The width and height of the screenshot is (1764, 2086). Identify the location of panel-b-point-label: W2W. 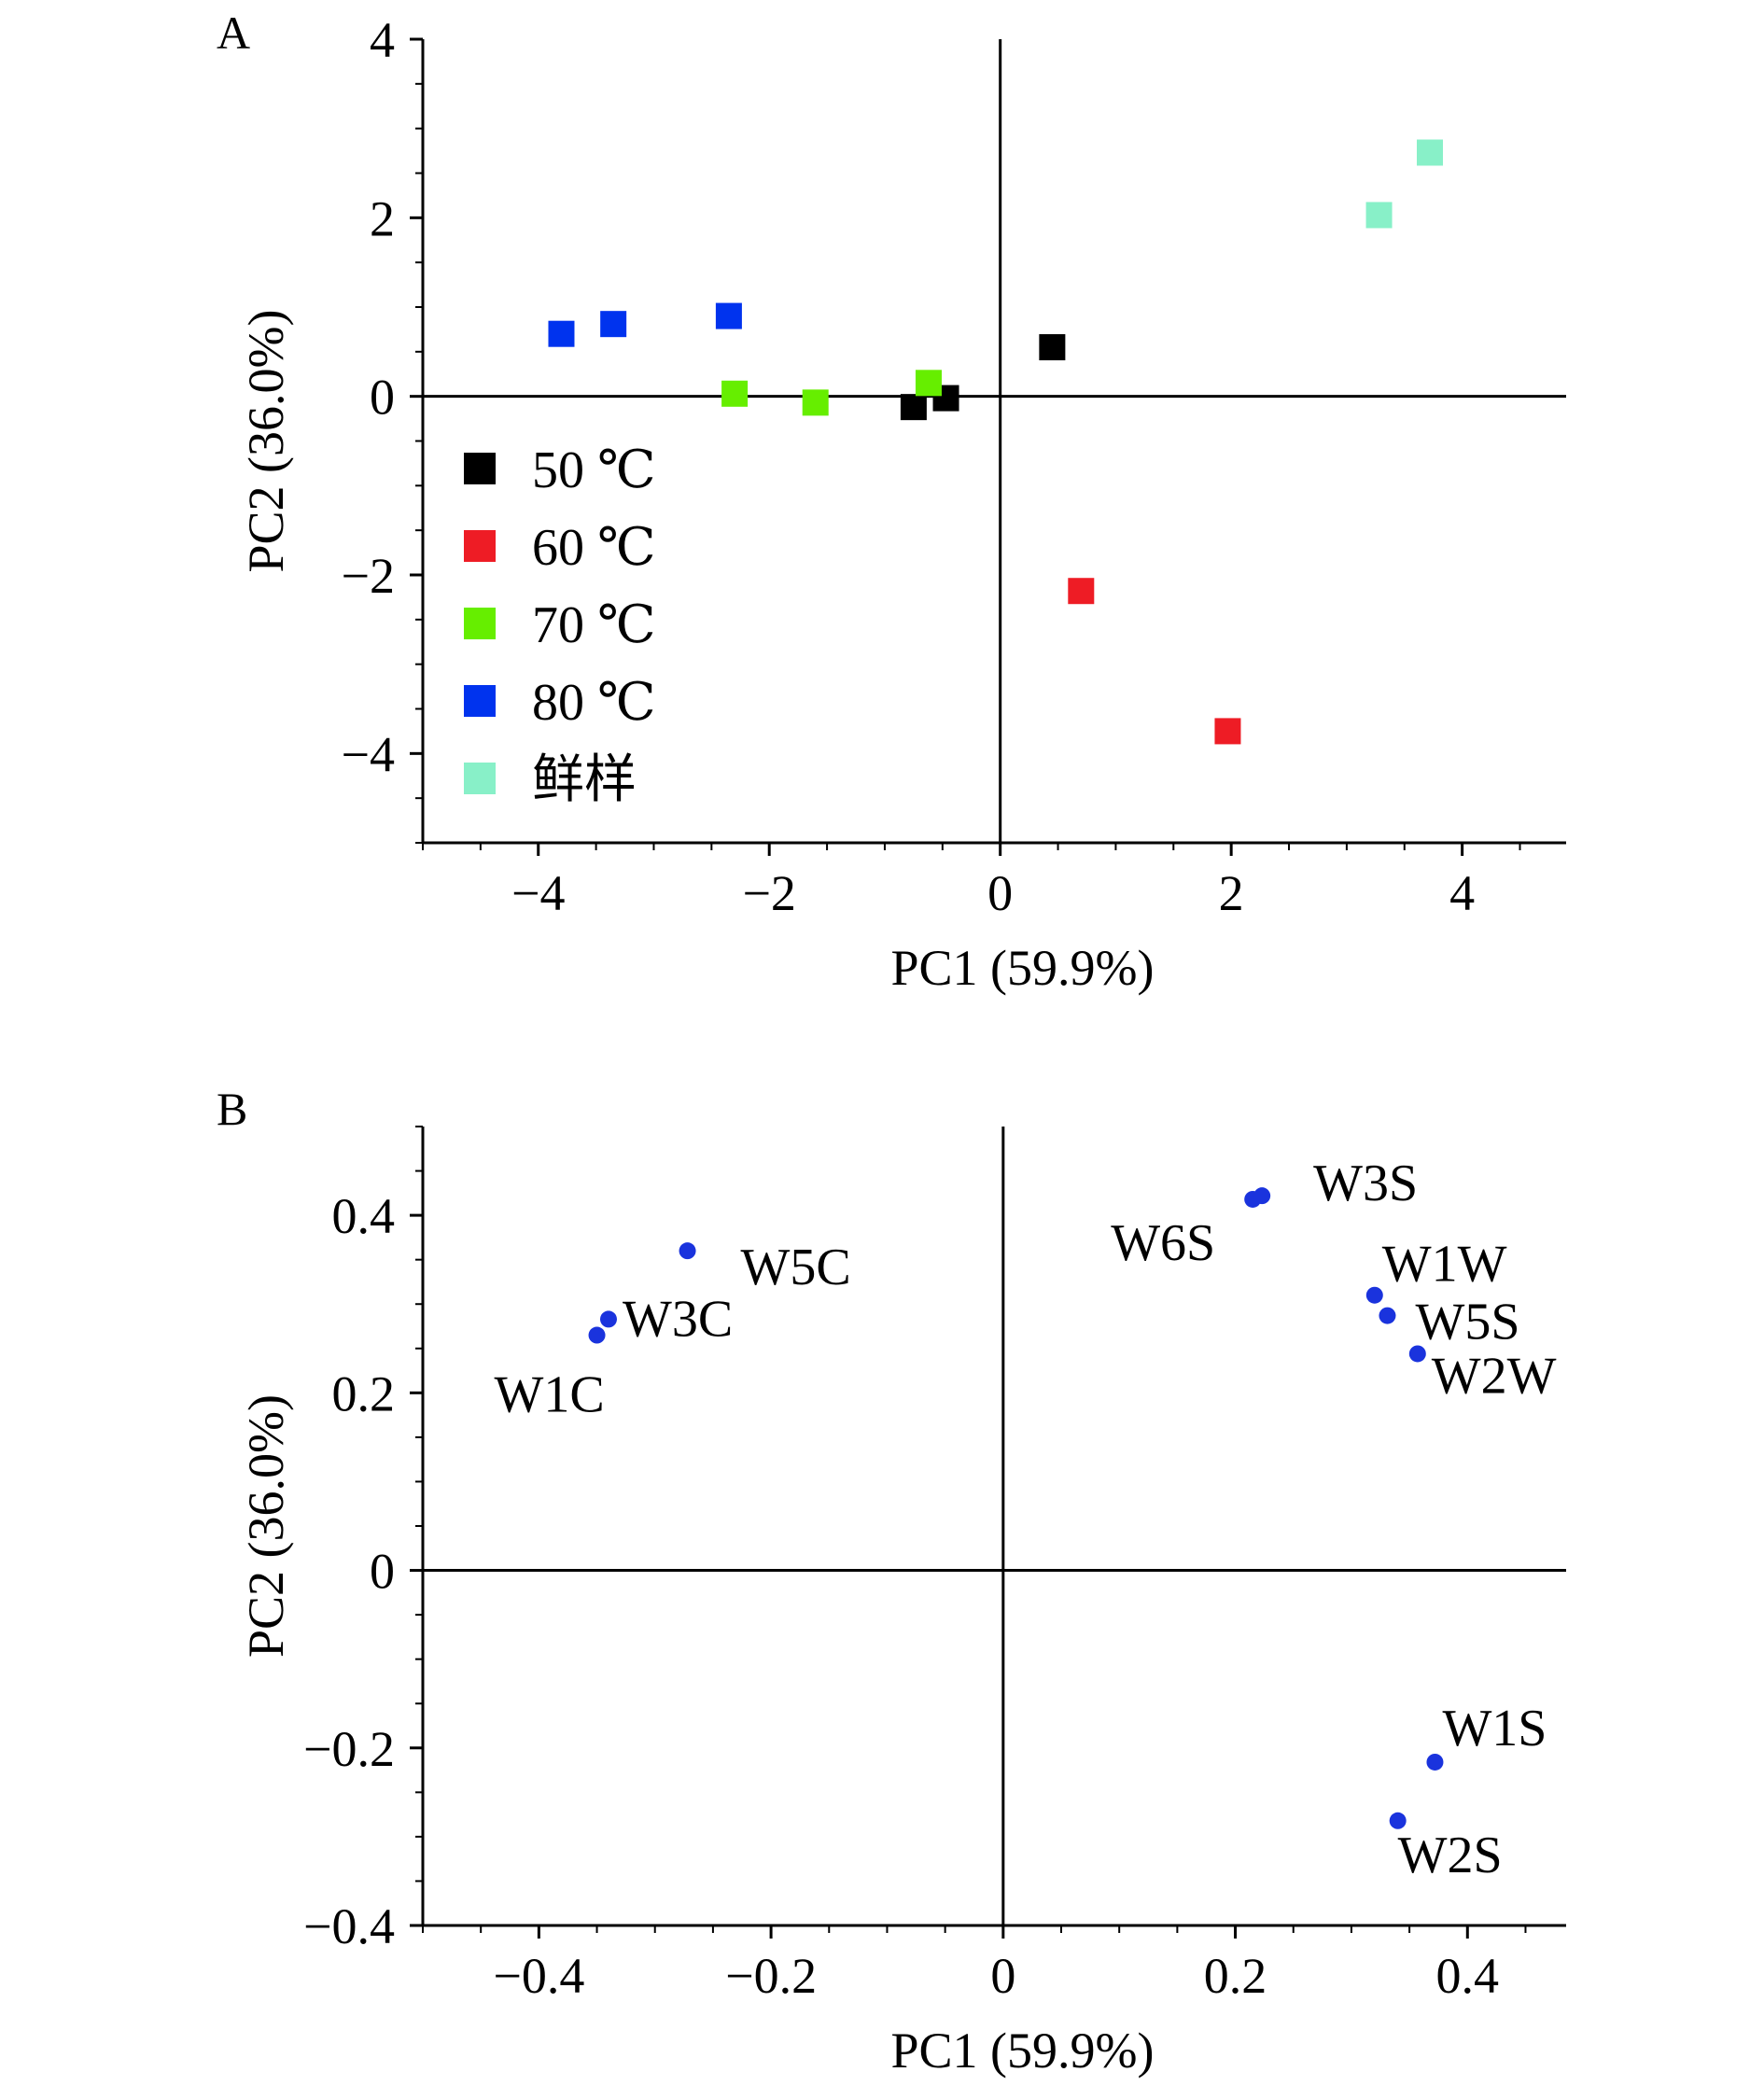
(1494, 1376).